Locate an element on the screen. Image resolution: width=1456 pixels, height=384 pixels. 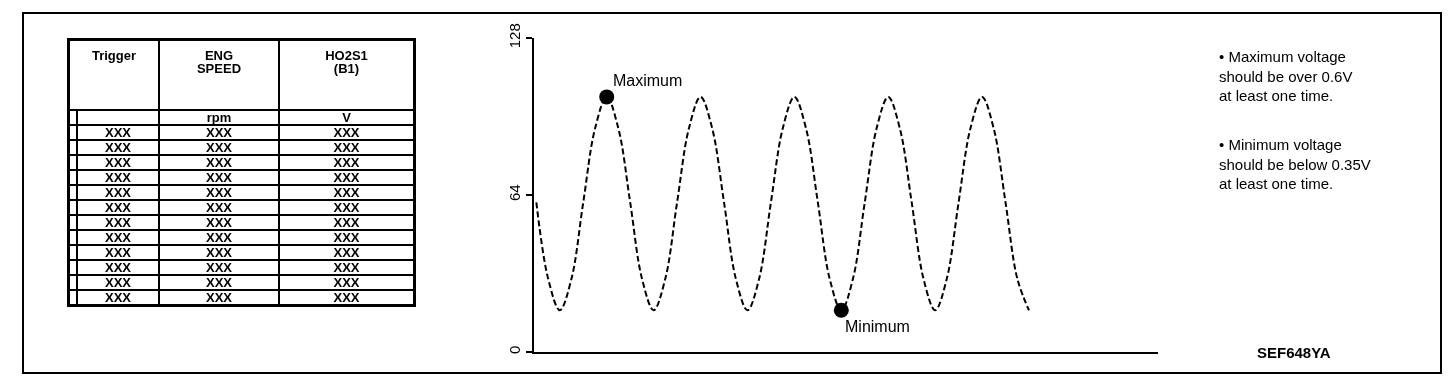
category-label: Trigger is located at coordinates (114, 55).